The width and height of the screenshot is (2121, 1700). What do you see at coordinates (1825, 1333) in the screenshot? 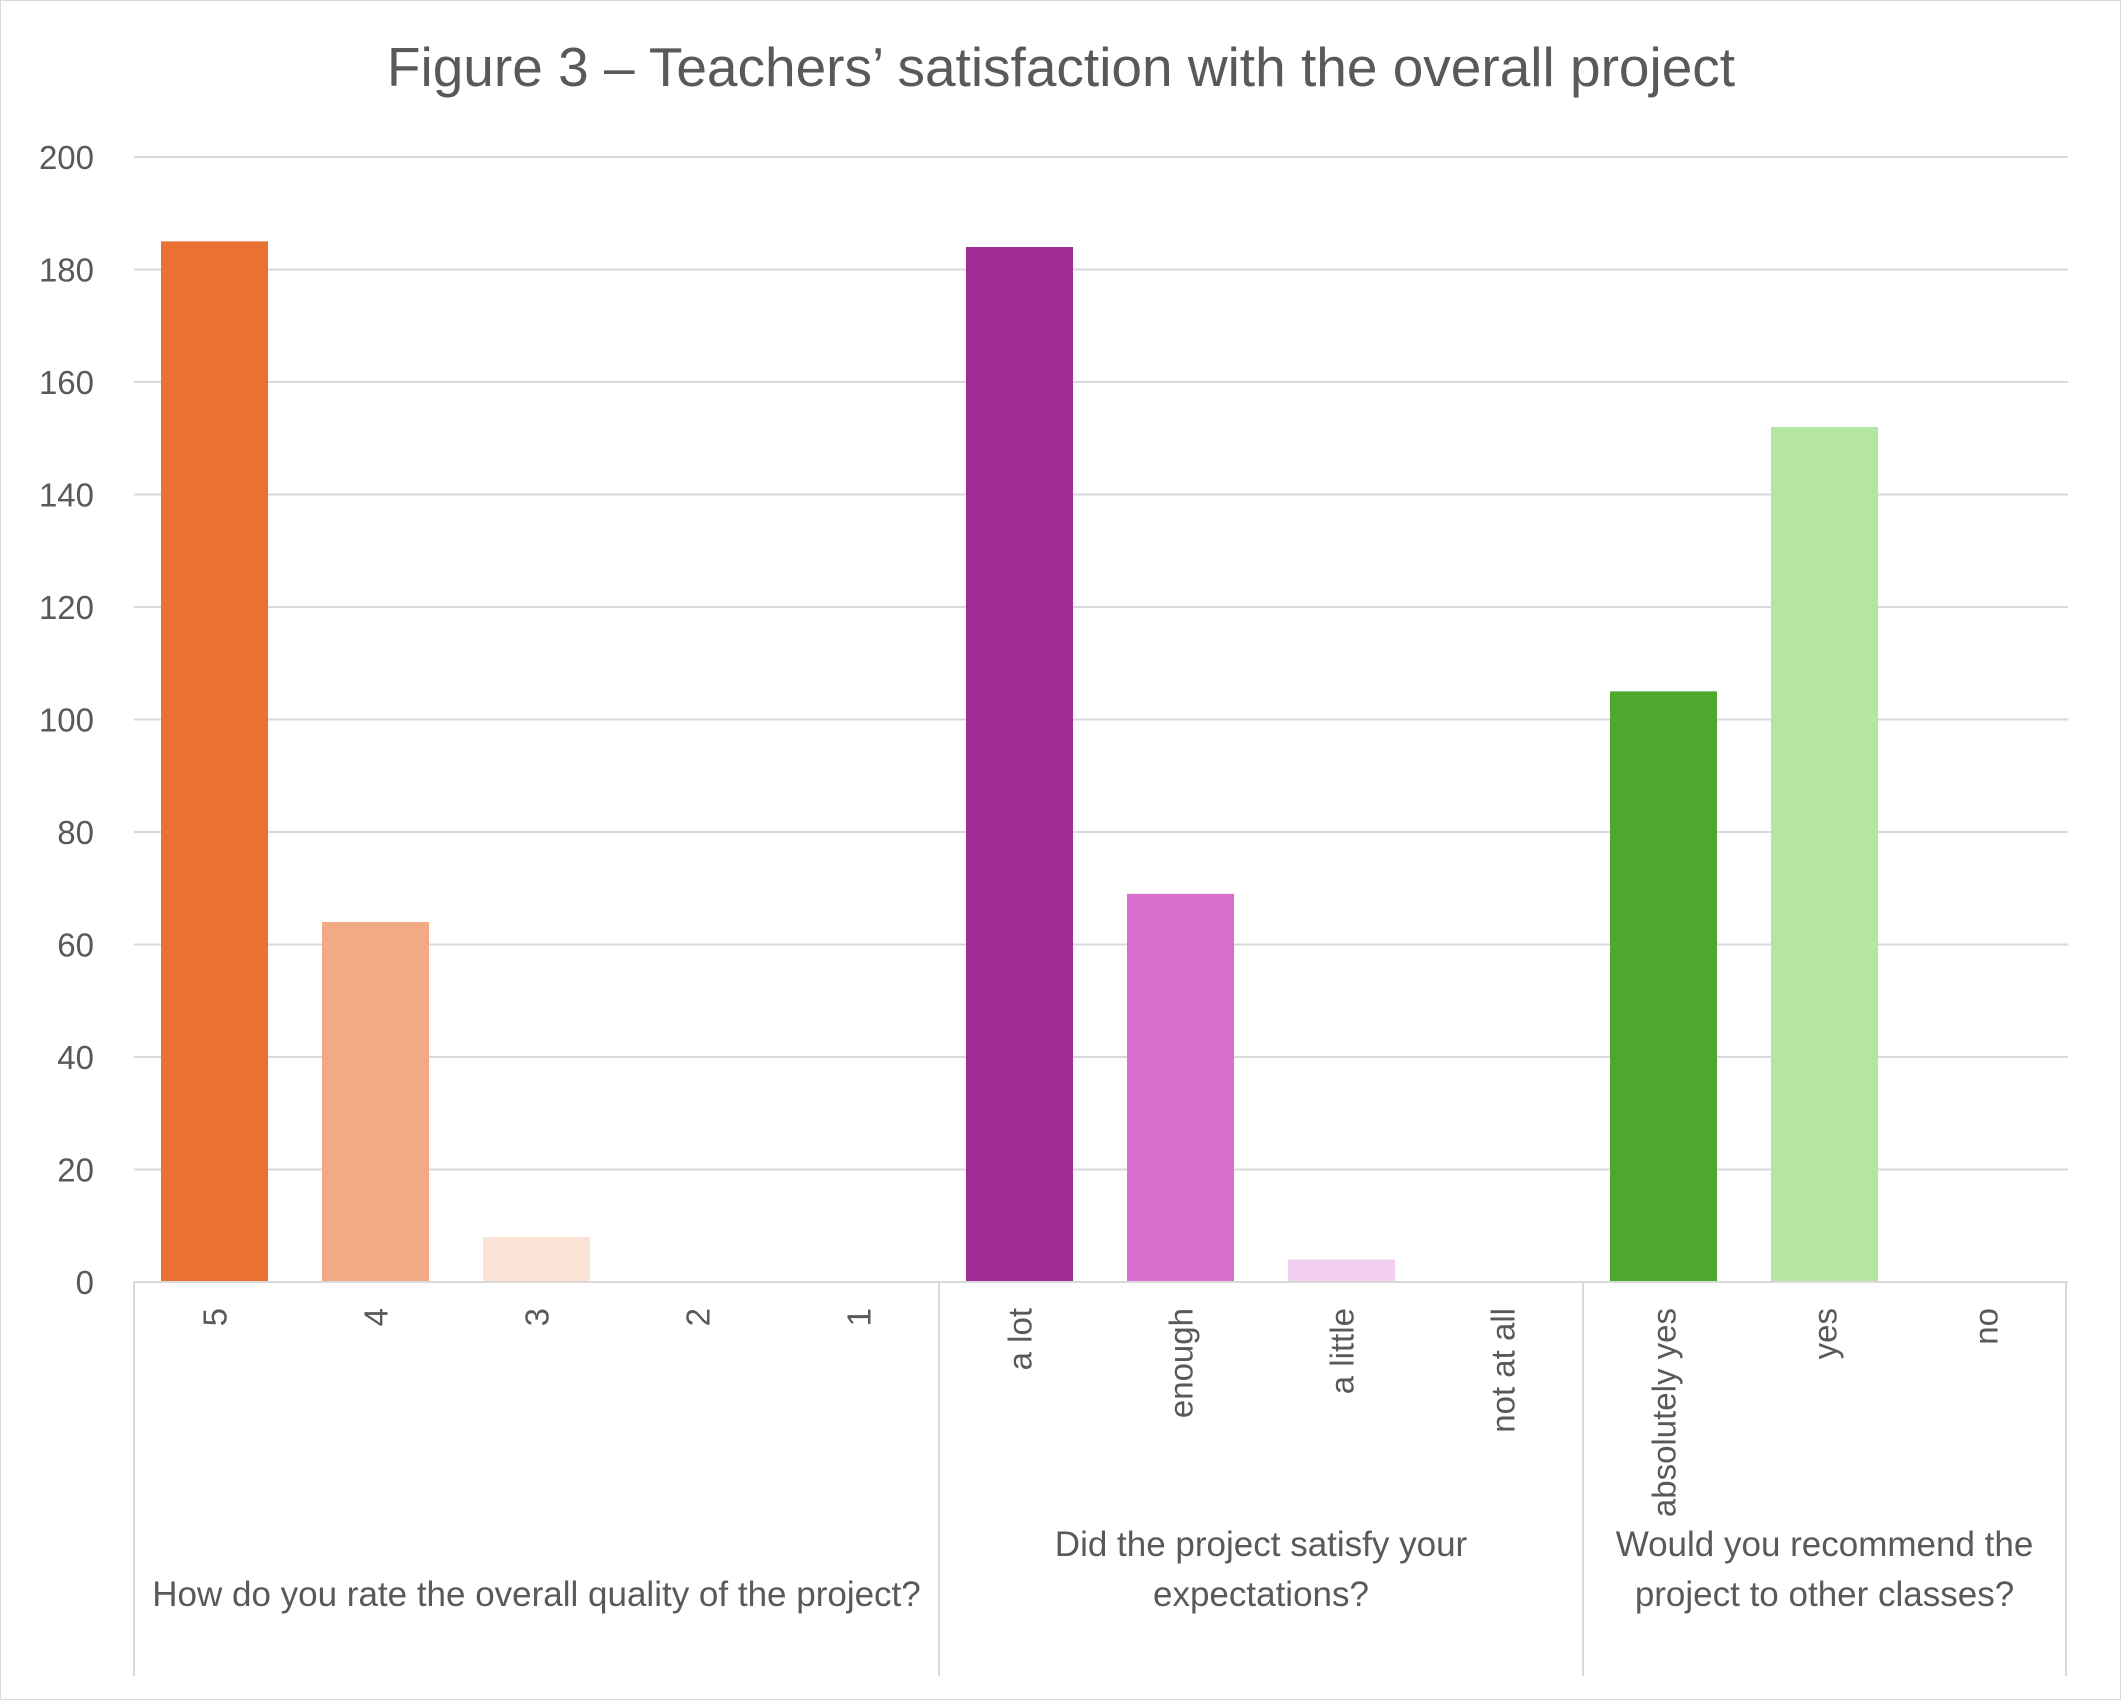
I see `x-tick-label: yes` at bounding box center [1825, 1333].